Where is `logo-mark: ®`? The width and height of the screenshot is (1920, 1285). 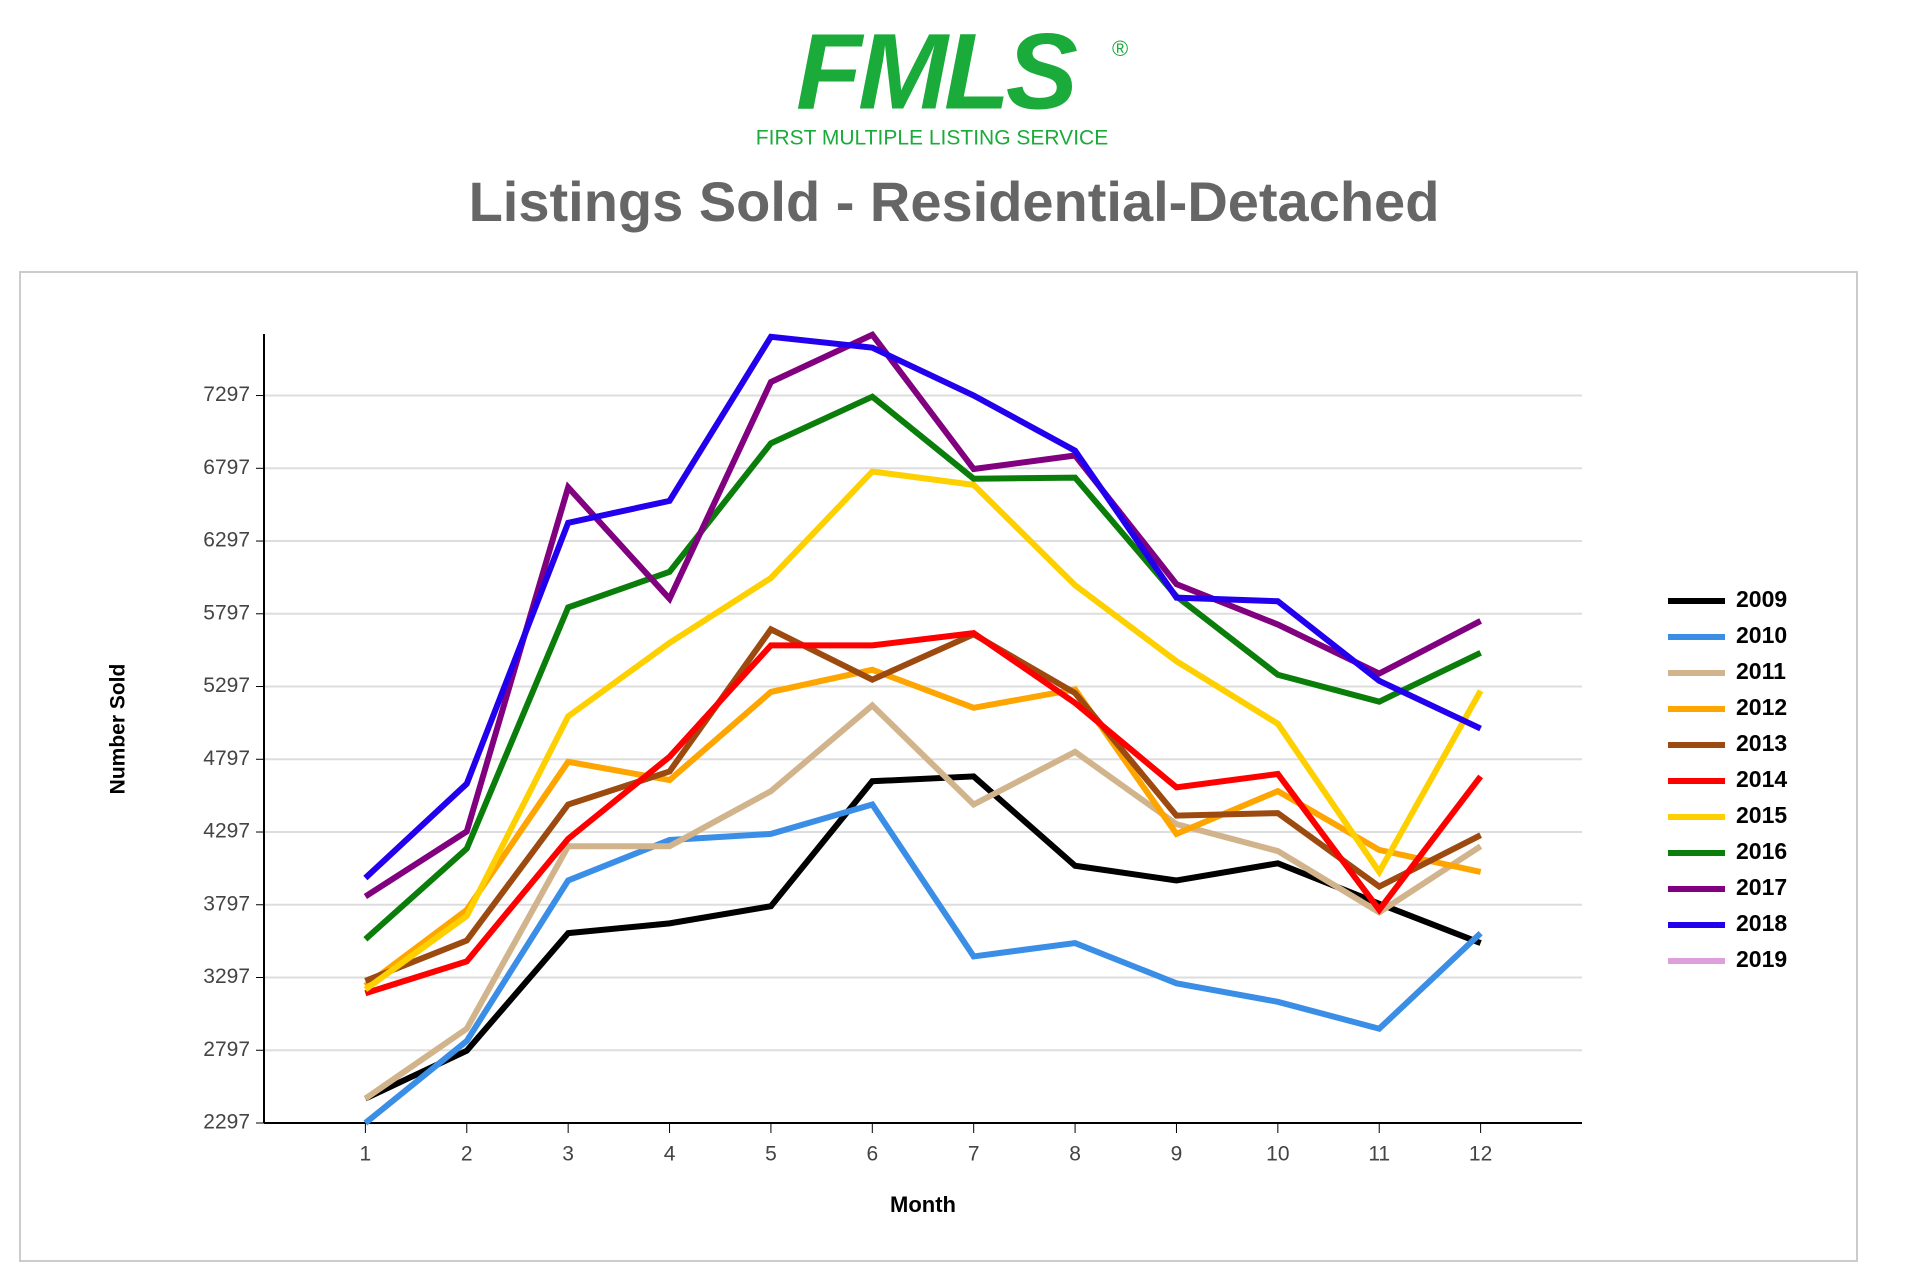
logo-mark: ® is located at coordinates (1120, 48).